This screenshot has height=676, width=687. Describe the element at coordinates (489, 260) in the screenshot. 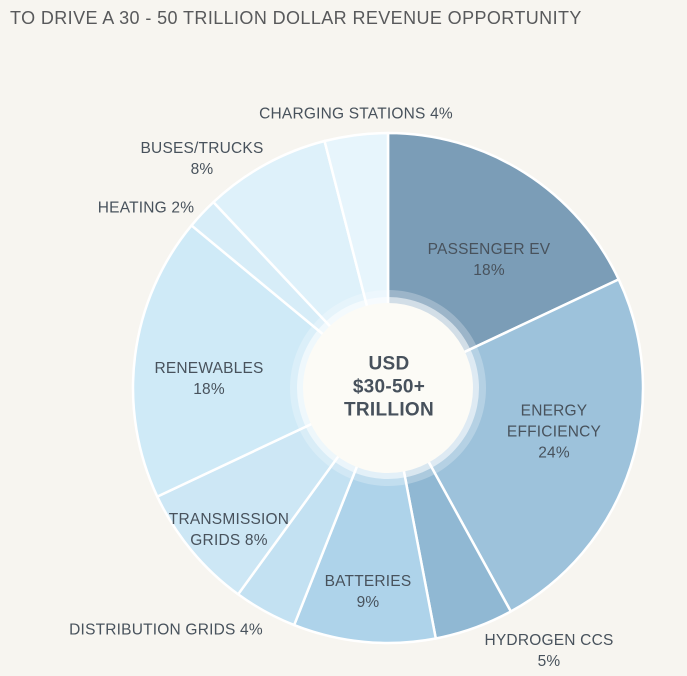

I see `slice-label-passenger-ev: PASSENGER EV 18%` at that location.